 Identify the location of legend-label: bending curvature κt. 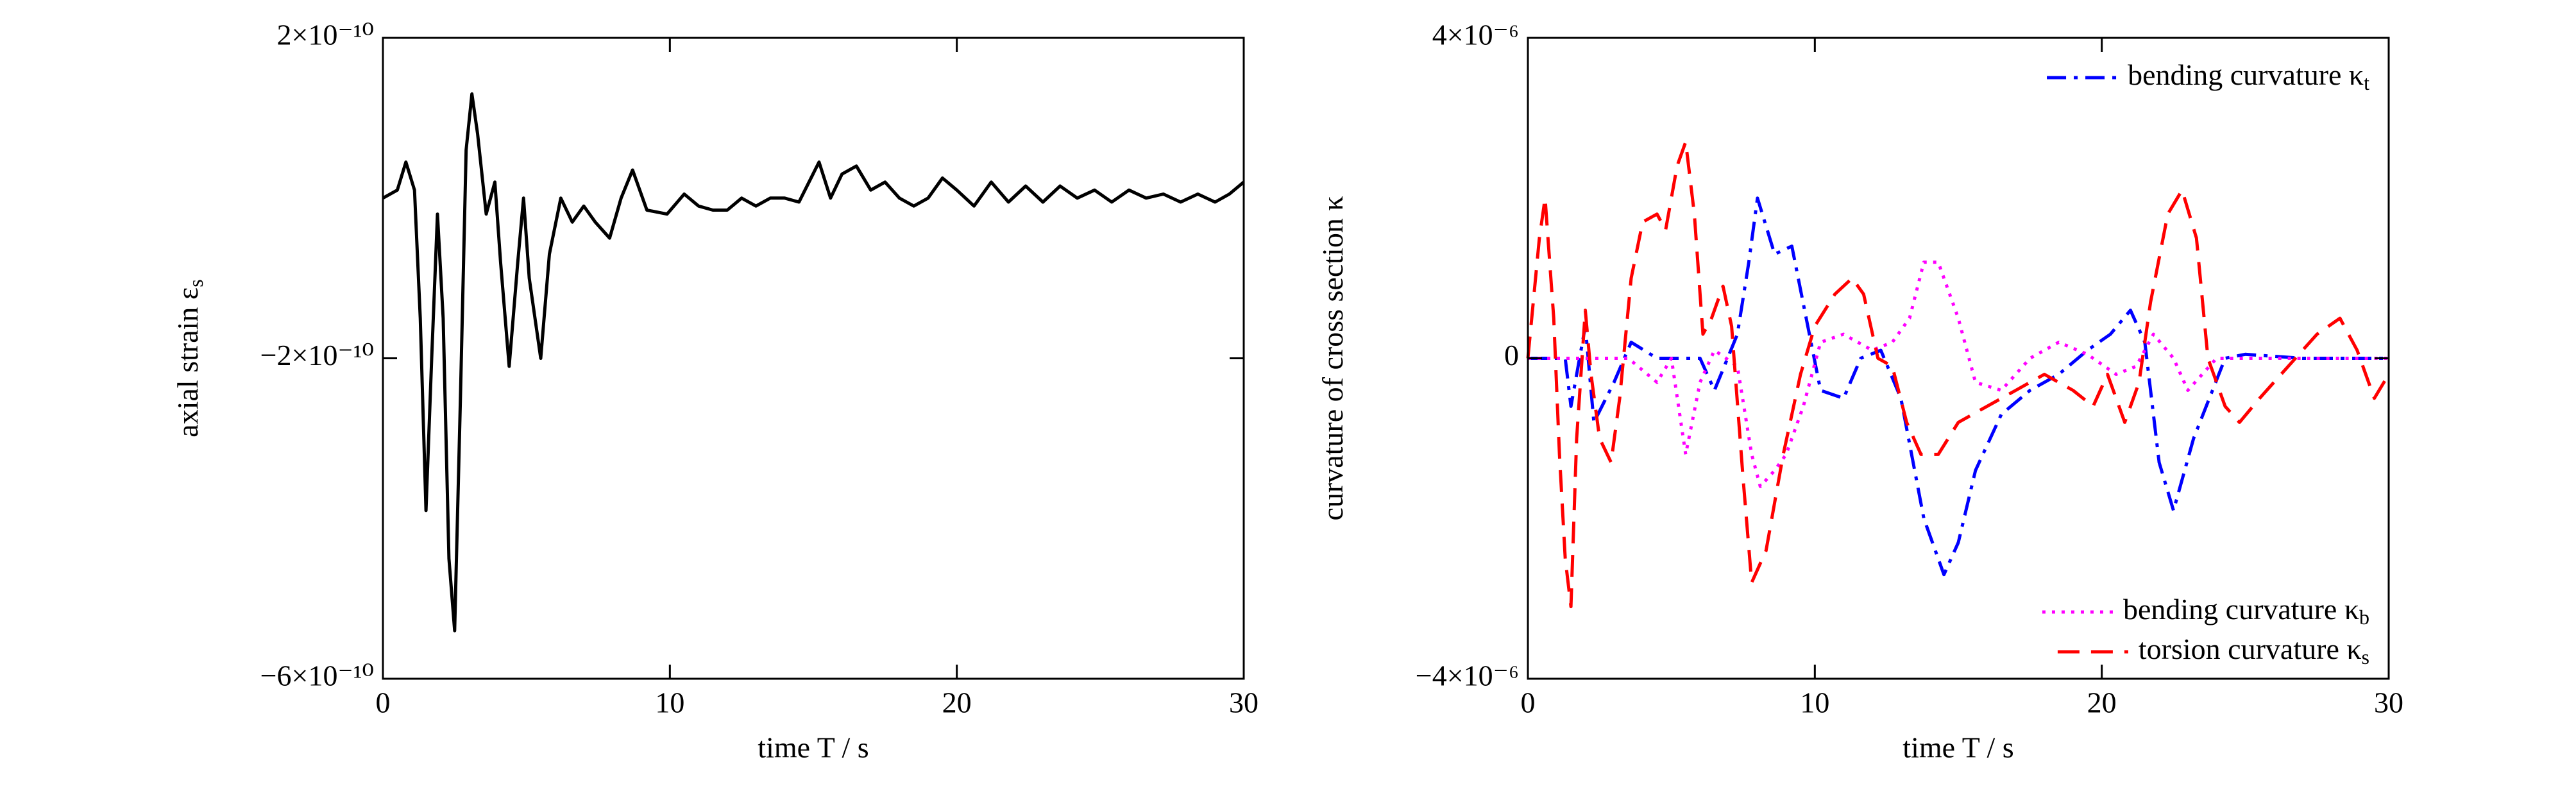
(2248, 76).